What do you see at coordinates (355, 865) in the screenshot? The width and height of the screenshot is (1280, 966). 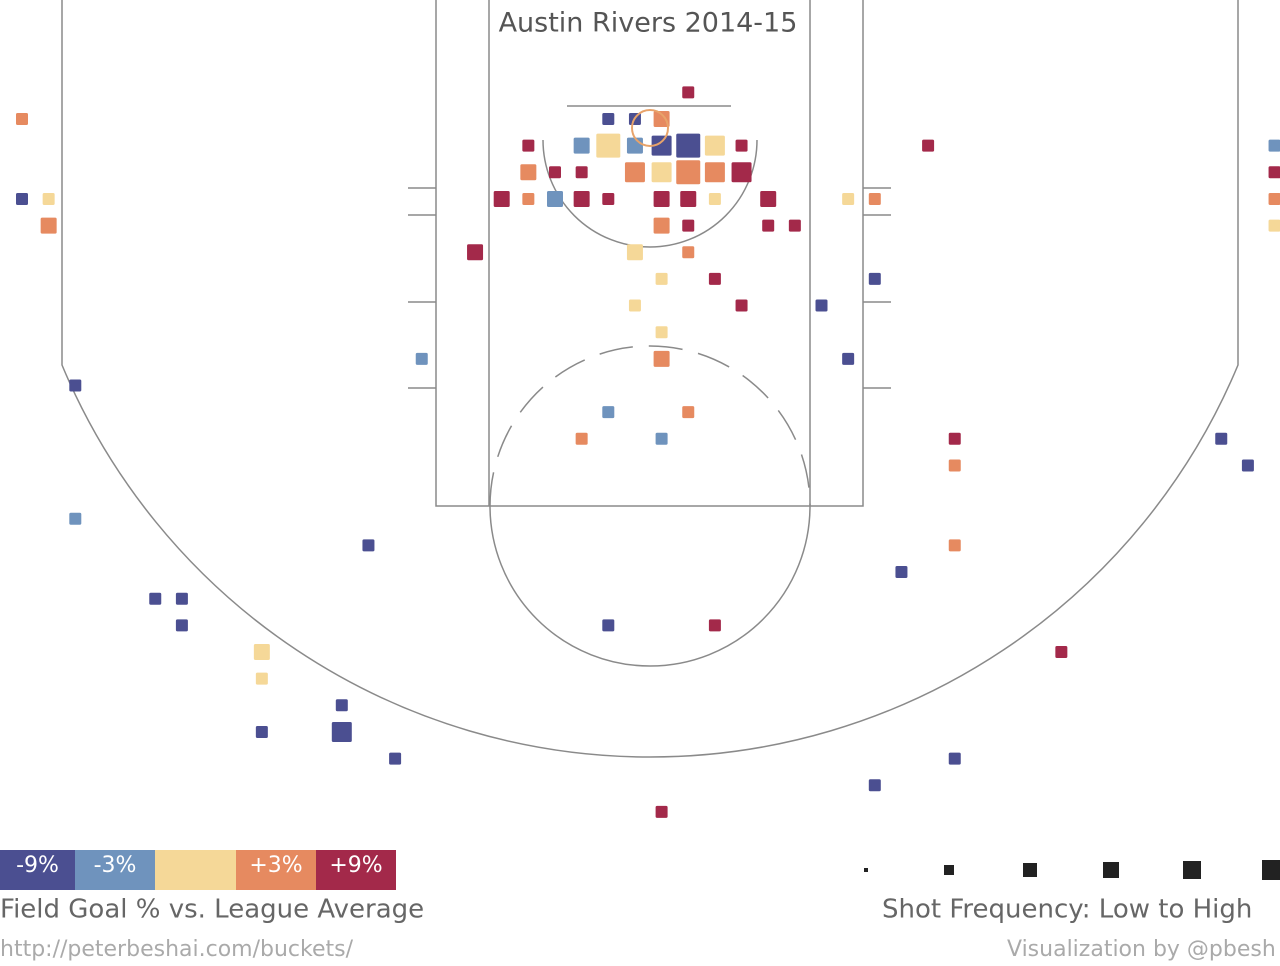 I see `color-label: +9%` at bounding box center [355, 865].